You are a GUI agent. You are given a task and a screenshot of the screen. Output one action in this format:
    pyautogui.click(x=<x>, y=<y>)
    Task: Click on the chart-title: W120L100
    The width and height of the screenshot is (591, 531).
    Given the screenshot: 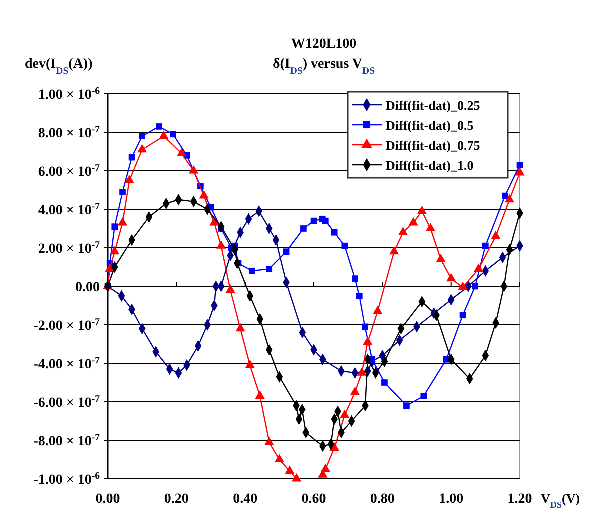 What is the action you would take?
    pyautogui.click(x=324, y=44)
    